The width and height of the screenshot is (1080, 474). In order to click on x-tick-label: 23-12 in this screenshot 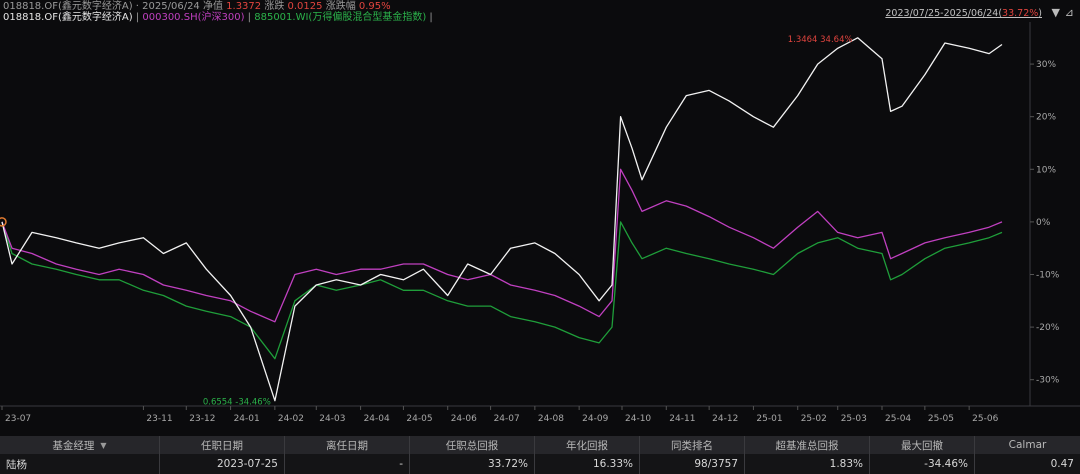, I will do `click(202, 419)`.